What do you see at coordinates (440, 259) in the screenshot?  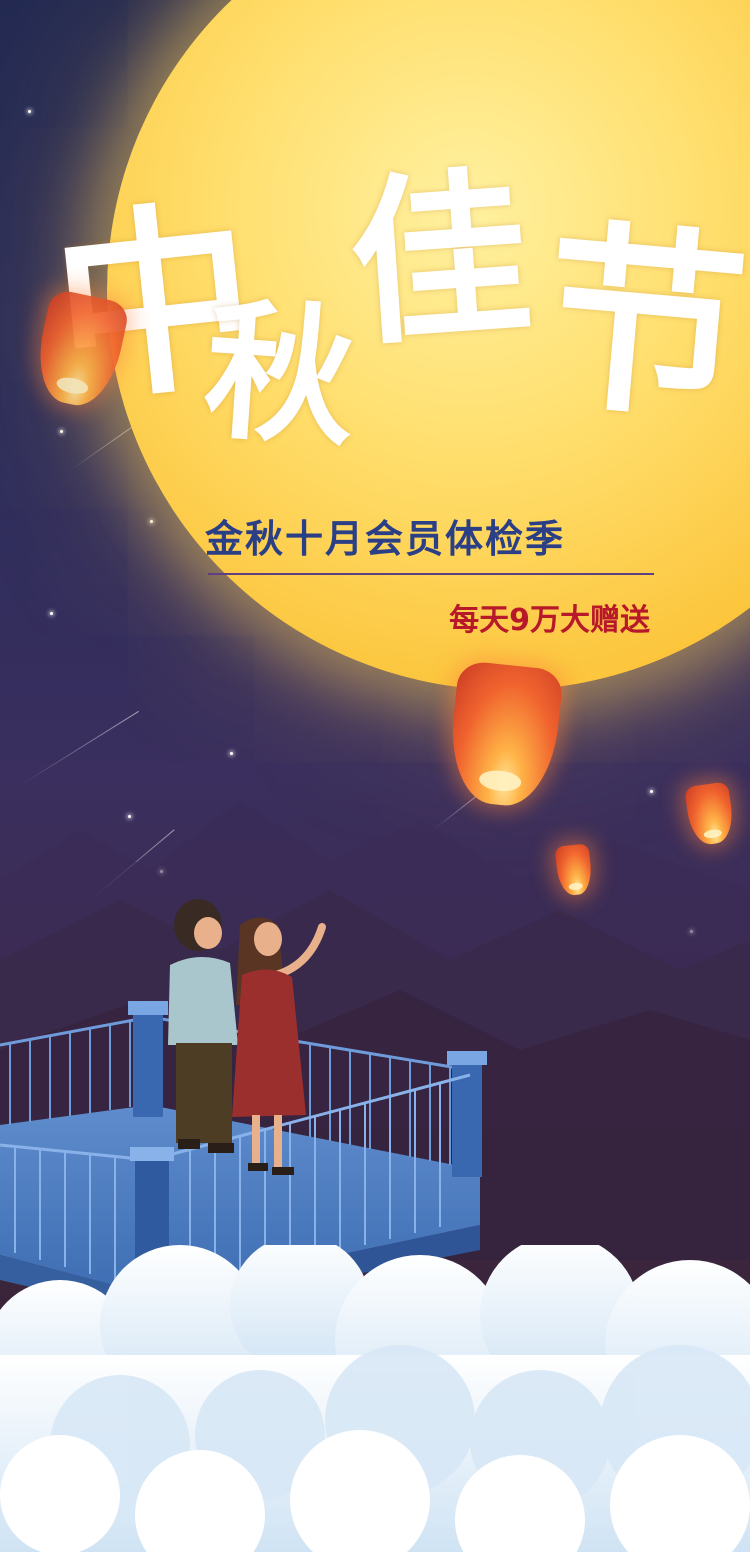 I see `title-char: 佳` at bounding box center [440, 259].